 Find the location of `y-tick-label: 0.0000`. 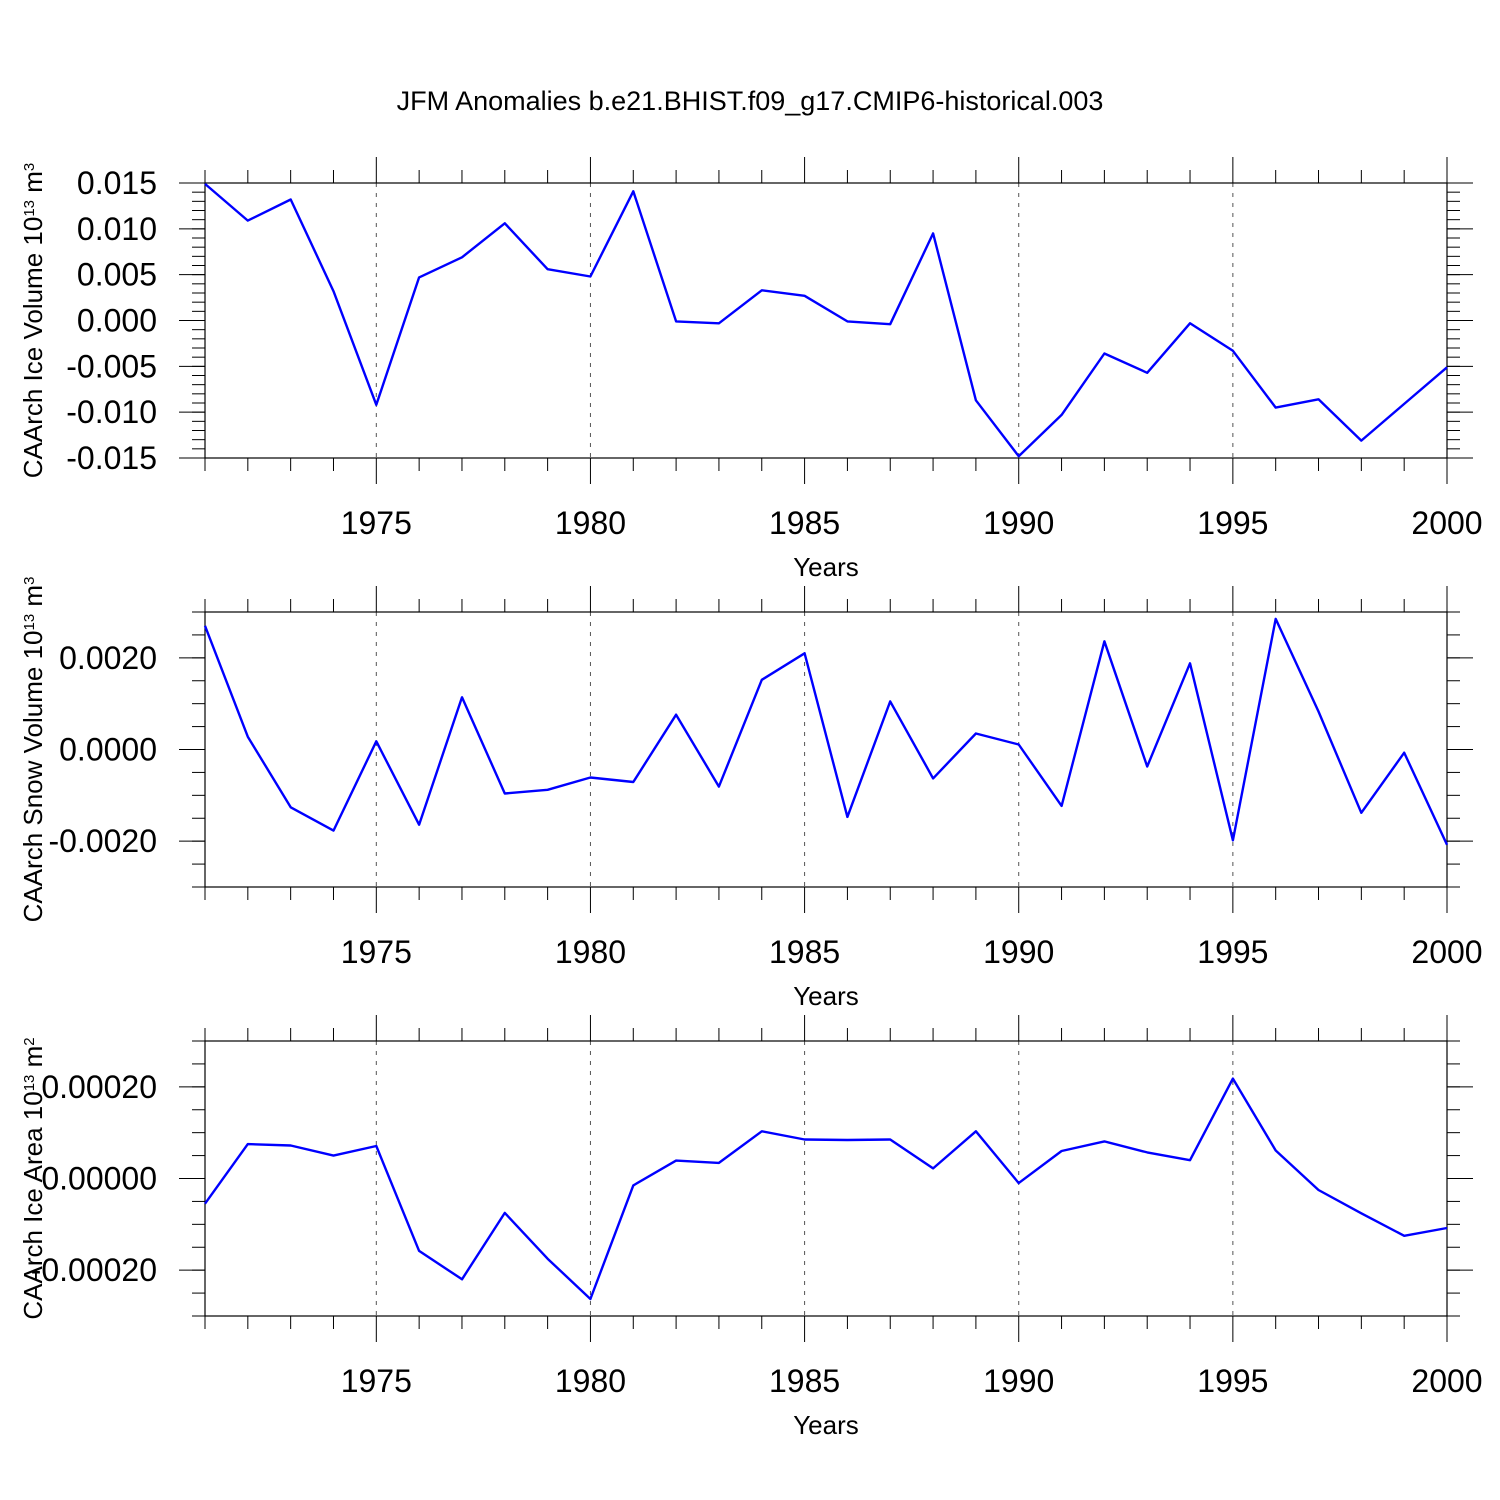

y-tick-label: 0.0000 is located at coordinates (108, 750).